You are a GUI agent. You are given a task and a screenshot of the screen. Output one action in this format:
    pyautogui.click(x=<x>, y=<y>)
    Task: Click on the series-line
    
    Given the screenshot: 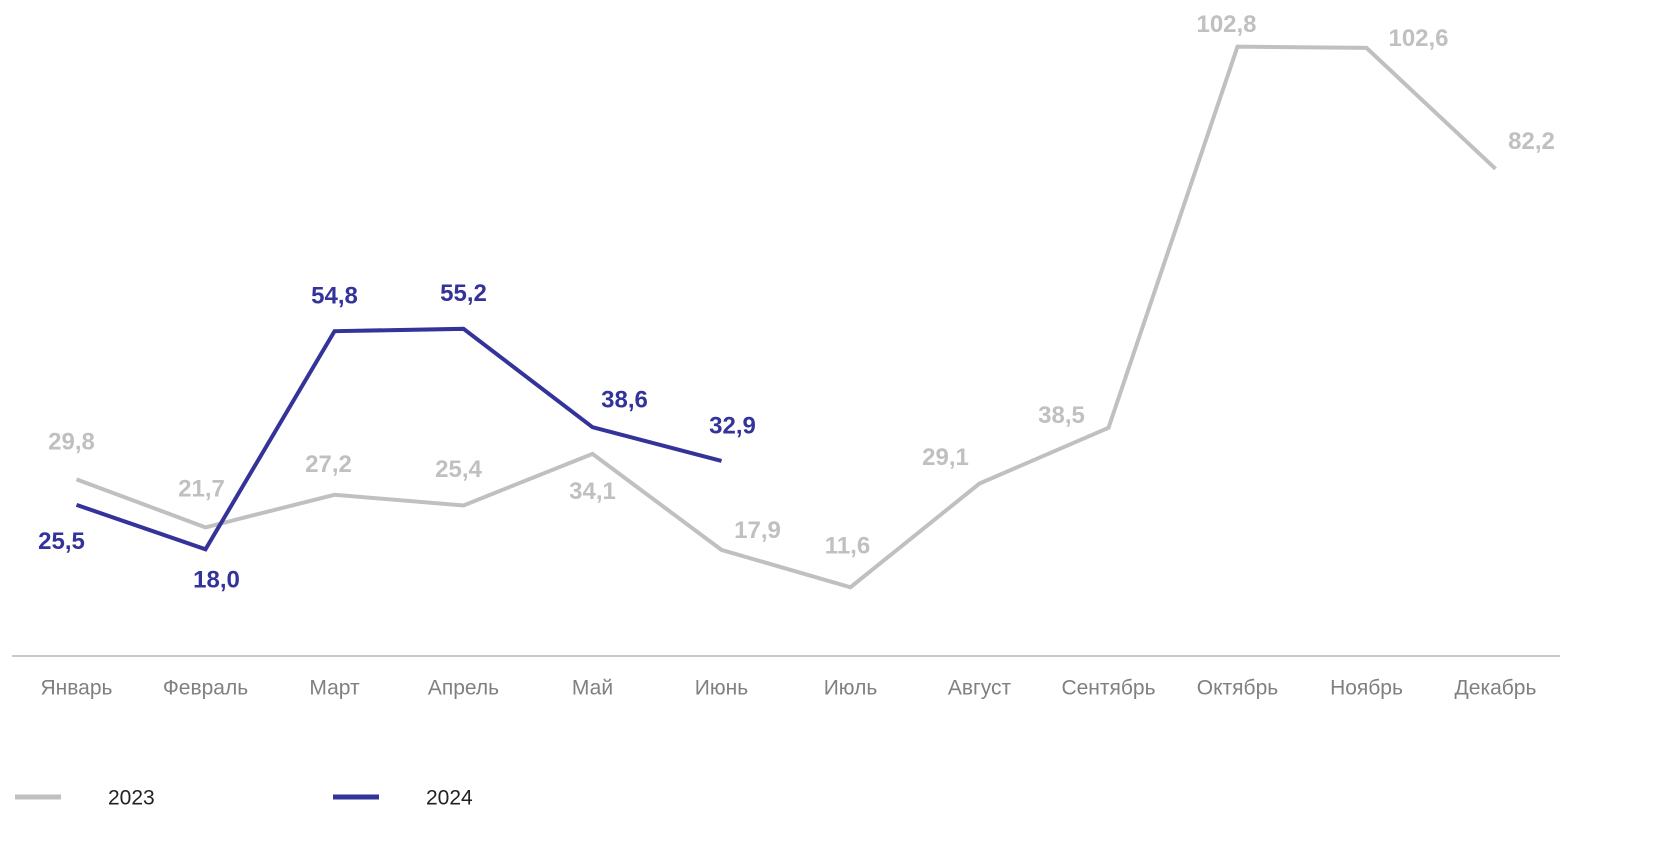 What is the action you would take?
    pyautogui.click(x=399, y=439)
    